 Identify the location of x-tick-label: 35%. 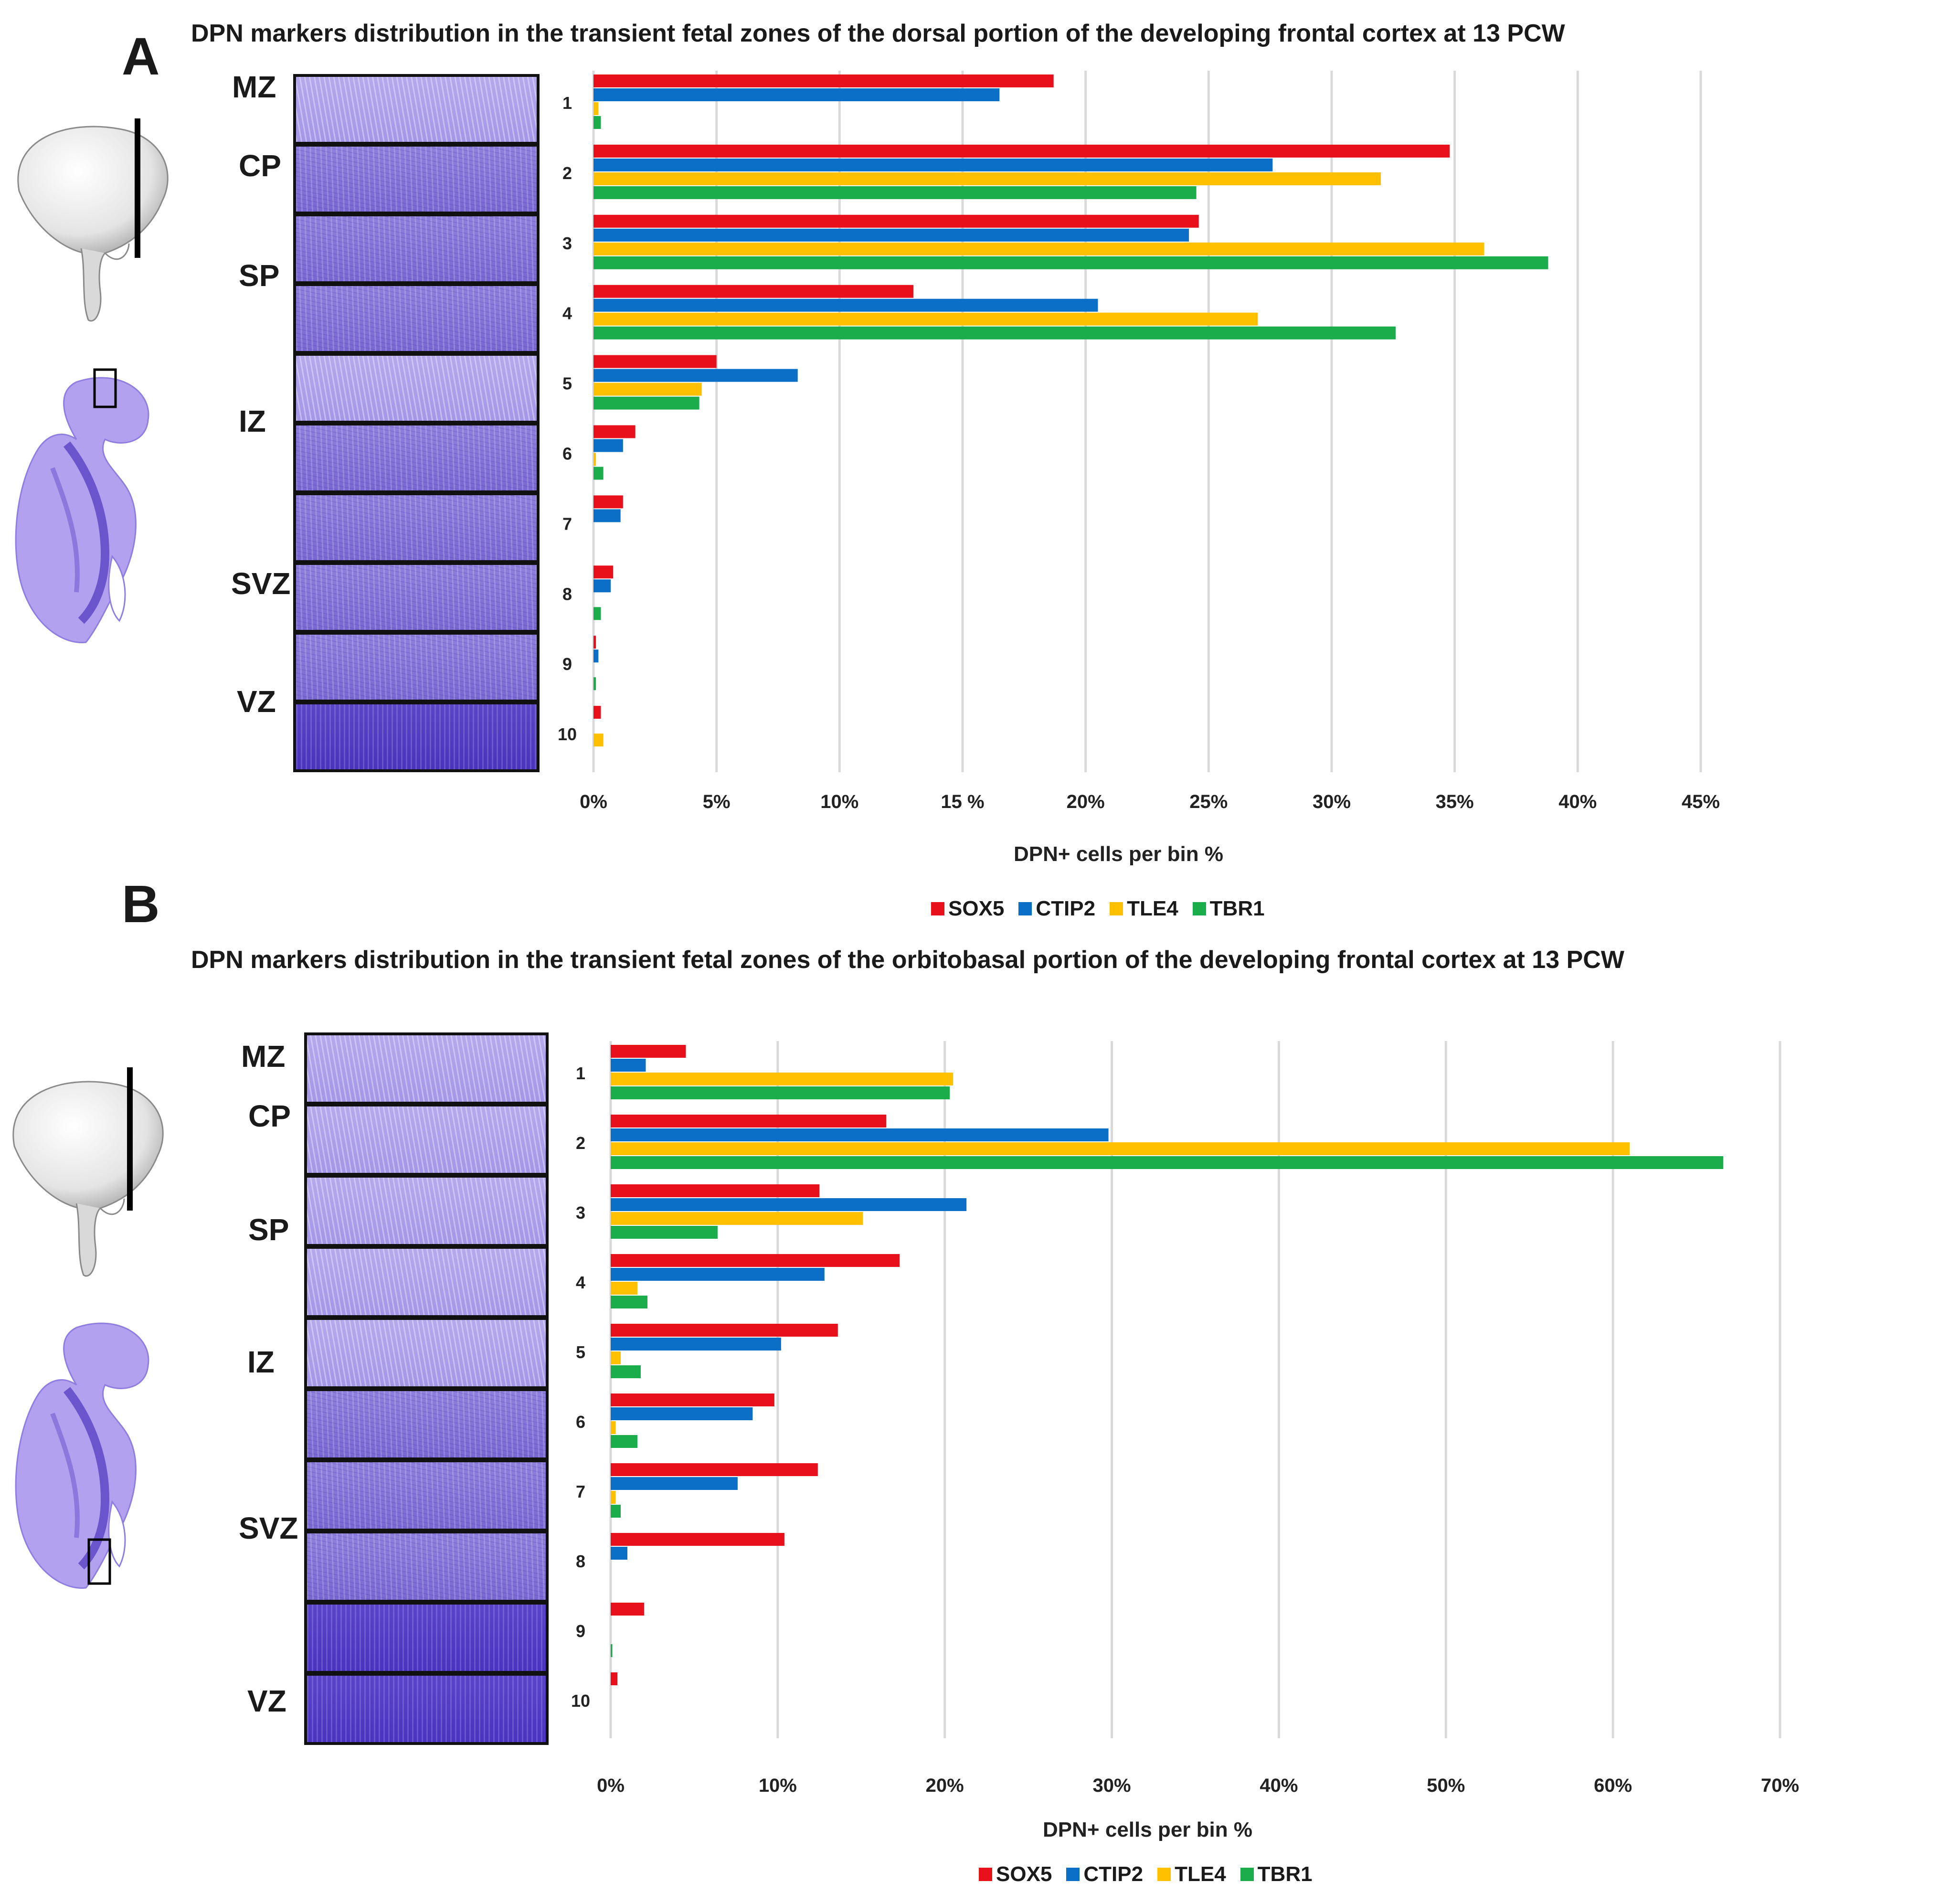
(1455, 801).